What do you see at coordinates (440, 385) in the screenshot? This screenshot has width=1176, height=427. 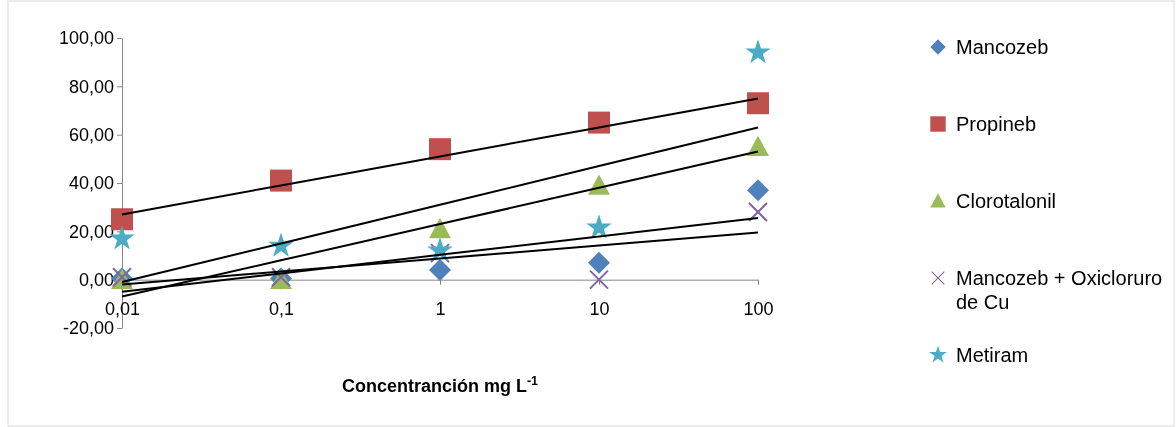 I see `x-axis-title: Concentranción mg L$^{-1}$` at bounding box center [440, 385].